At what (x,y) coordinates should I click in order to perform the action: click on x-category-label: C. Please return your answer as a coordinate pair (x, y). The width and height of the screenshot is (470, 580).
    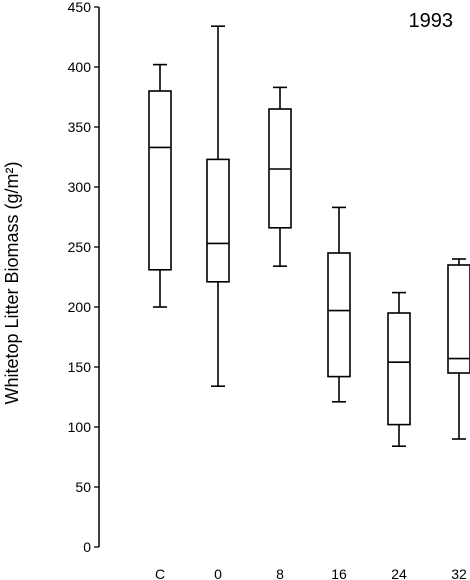
    Looking at the image, I should click on (160, 573).